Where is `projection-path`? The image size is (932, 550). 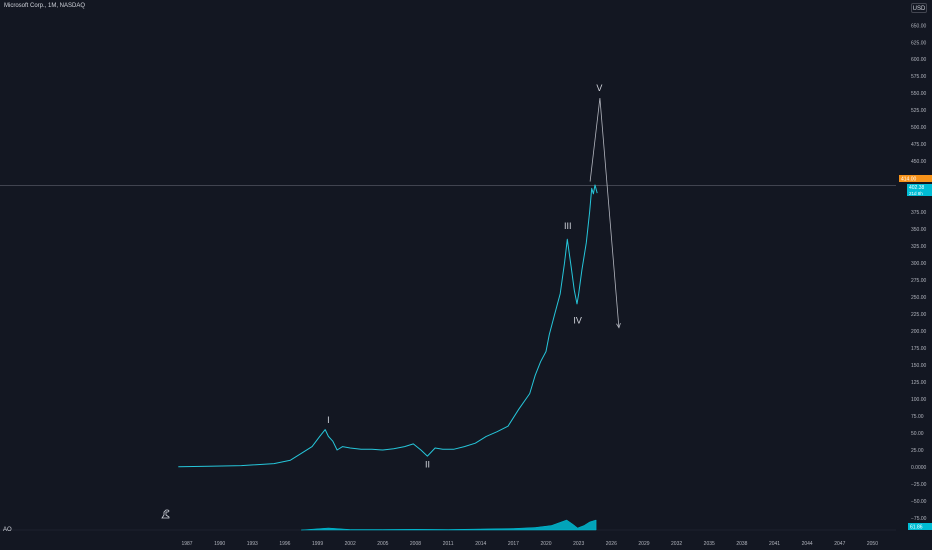 projection-path is located at coordinates (604, 212).